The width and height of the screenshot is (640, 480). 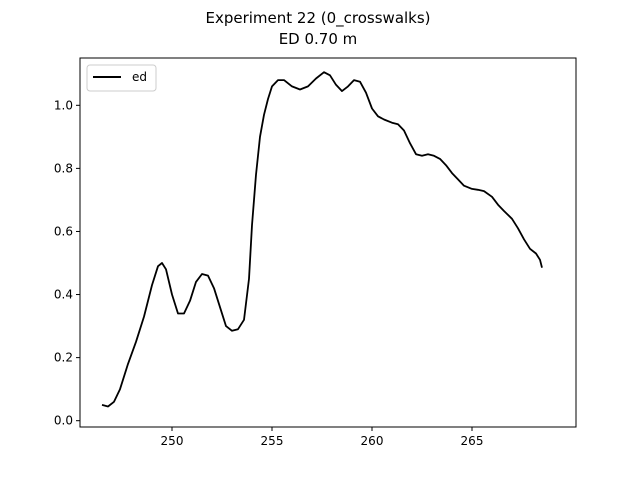 I want to click on y-tick-label: 0.4, so click(x=63, y=295).